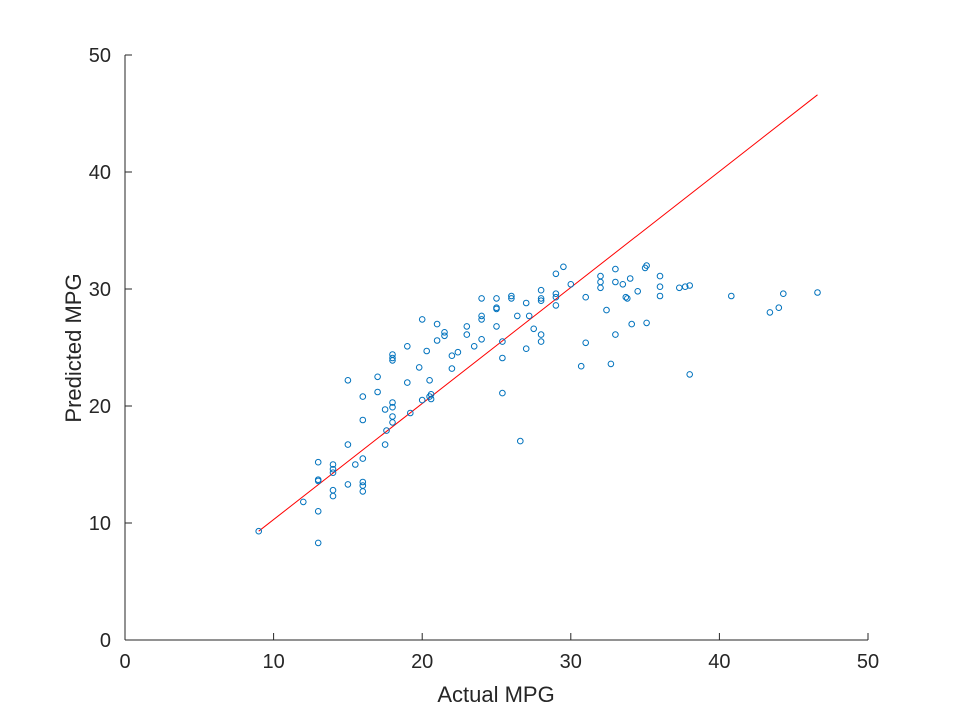  I want to click on x-tick-label: 30, so click(571, 662).